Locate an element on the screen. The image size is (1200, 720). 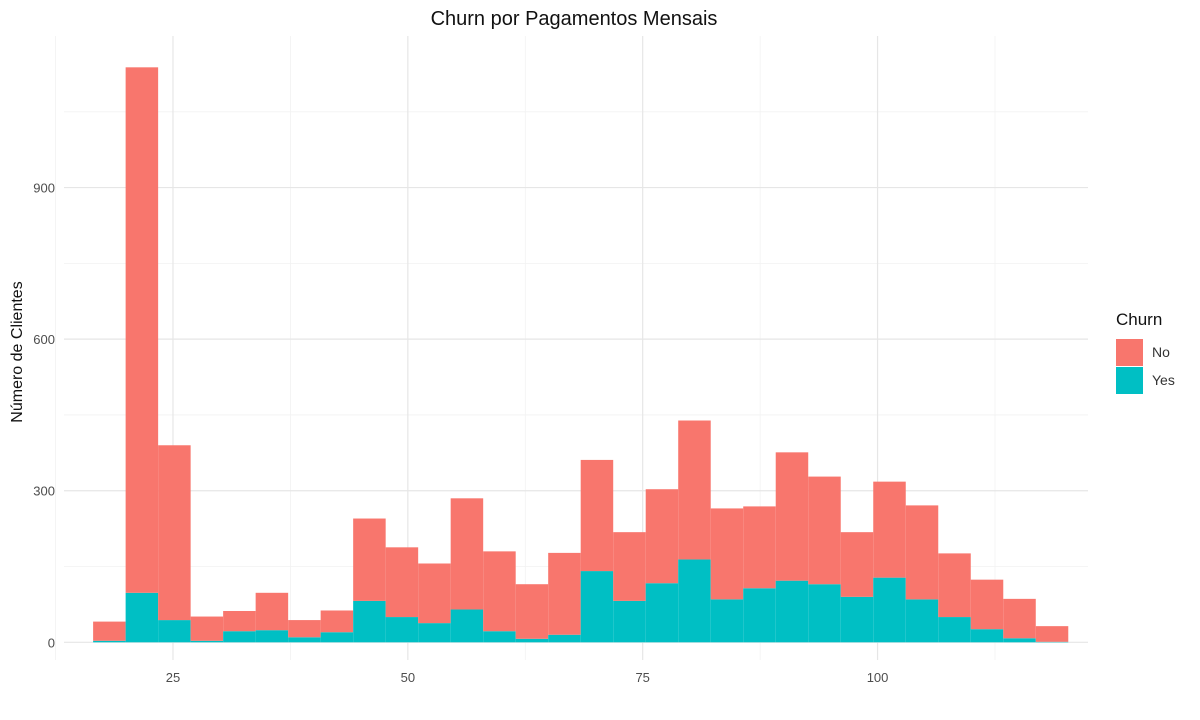
legend-swatch-no is located at coordinates (1129, 352).